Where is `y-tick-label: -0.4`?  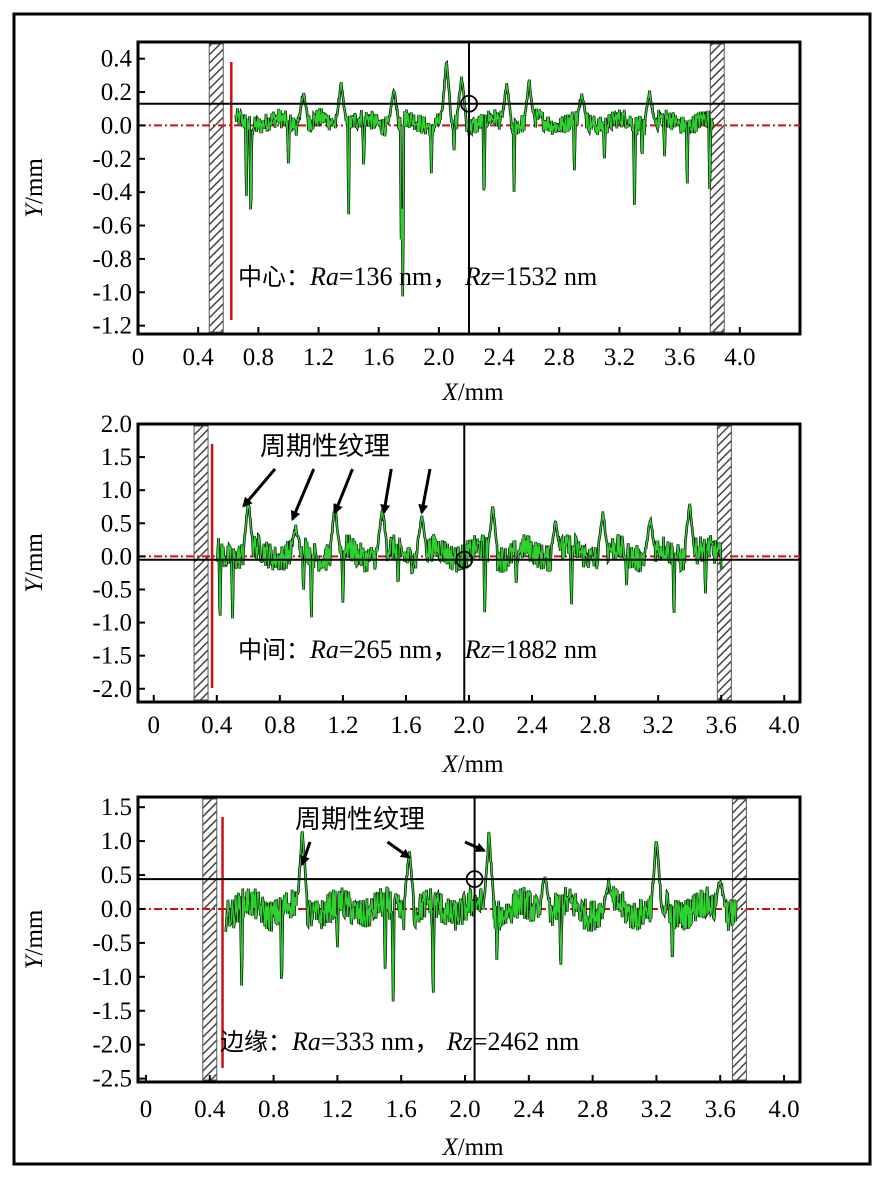 y-tick-label: -0.4 is located at coordinates (112, 192).